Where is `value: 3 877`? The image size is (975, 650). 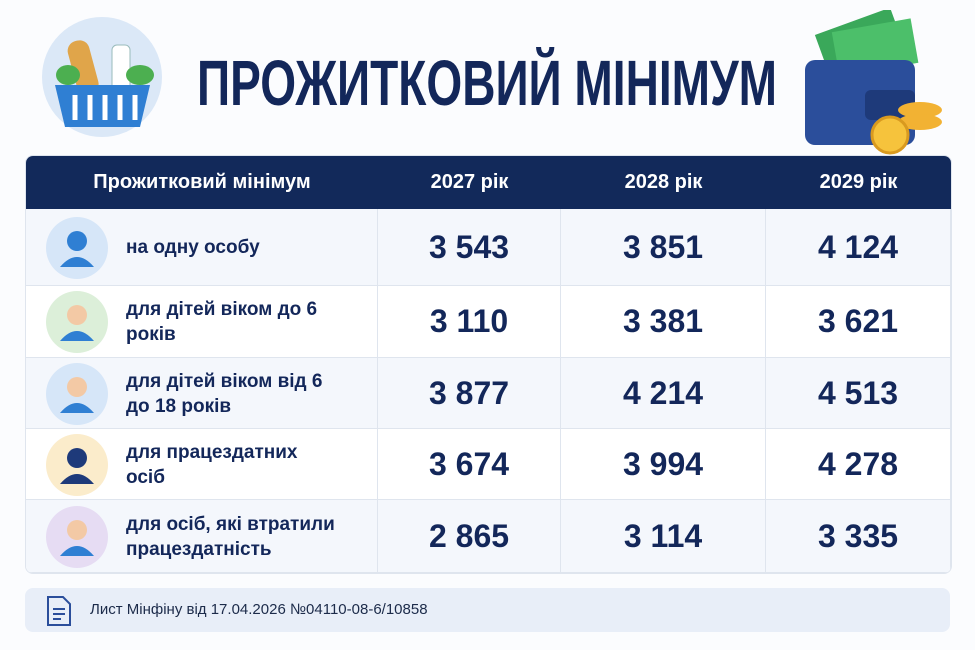 value: 3 877 is located at coordinates (469, 392).